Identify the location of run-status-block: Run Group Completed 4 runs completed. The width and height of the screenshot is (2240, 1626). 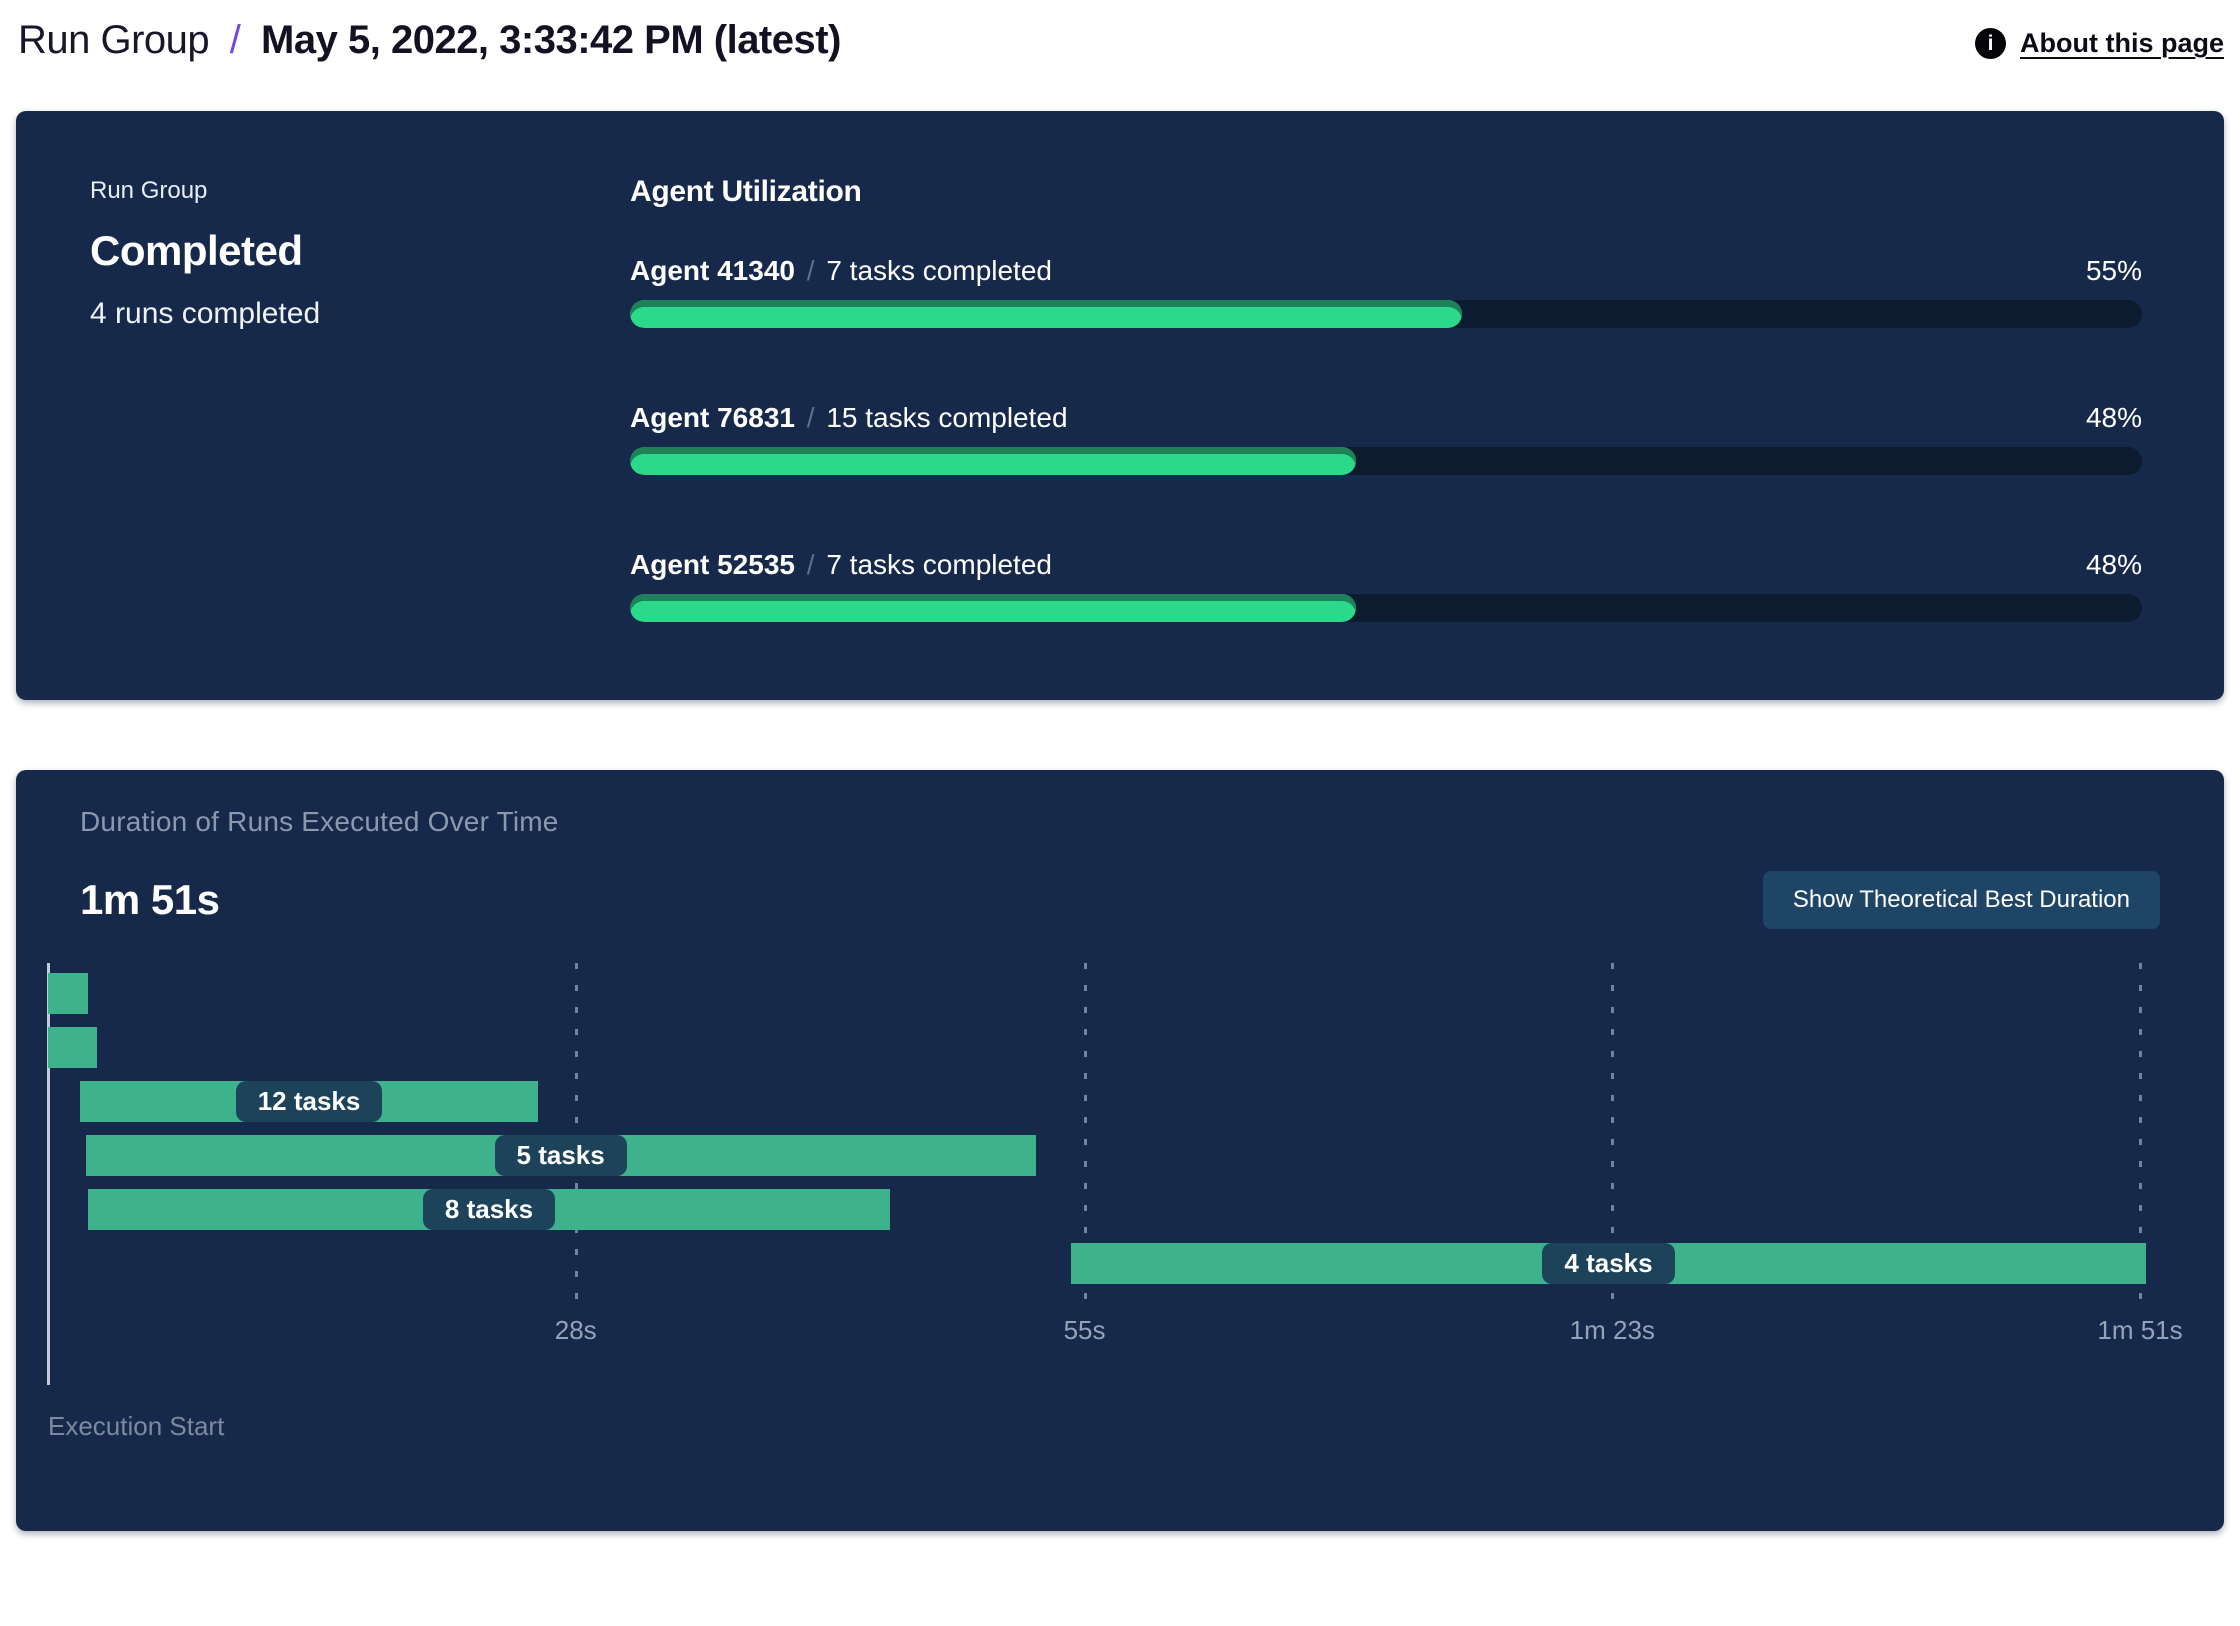
(360, 398).